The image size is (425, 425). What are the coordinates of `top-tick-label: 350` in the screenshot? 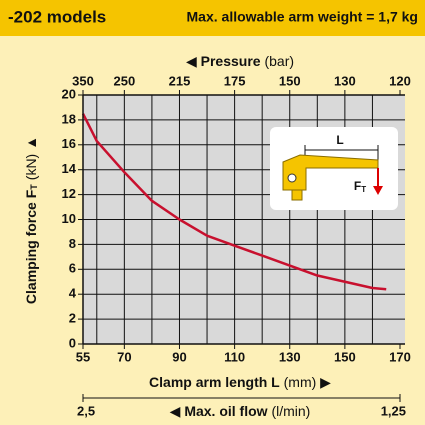 It's located at (83, 80).